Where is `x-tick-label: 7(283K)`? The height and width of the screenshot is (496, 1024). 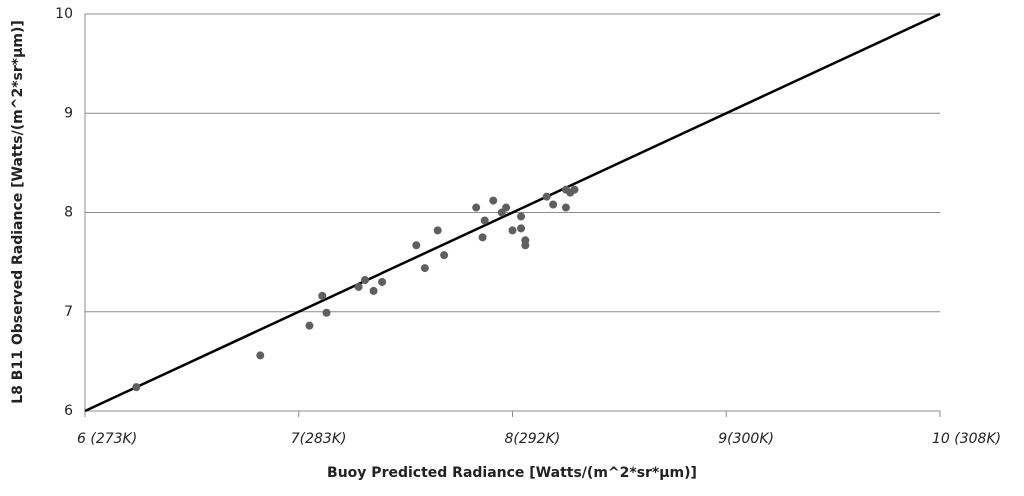 x-tick-label: 7(283K) is located at coordinates (319, 439).